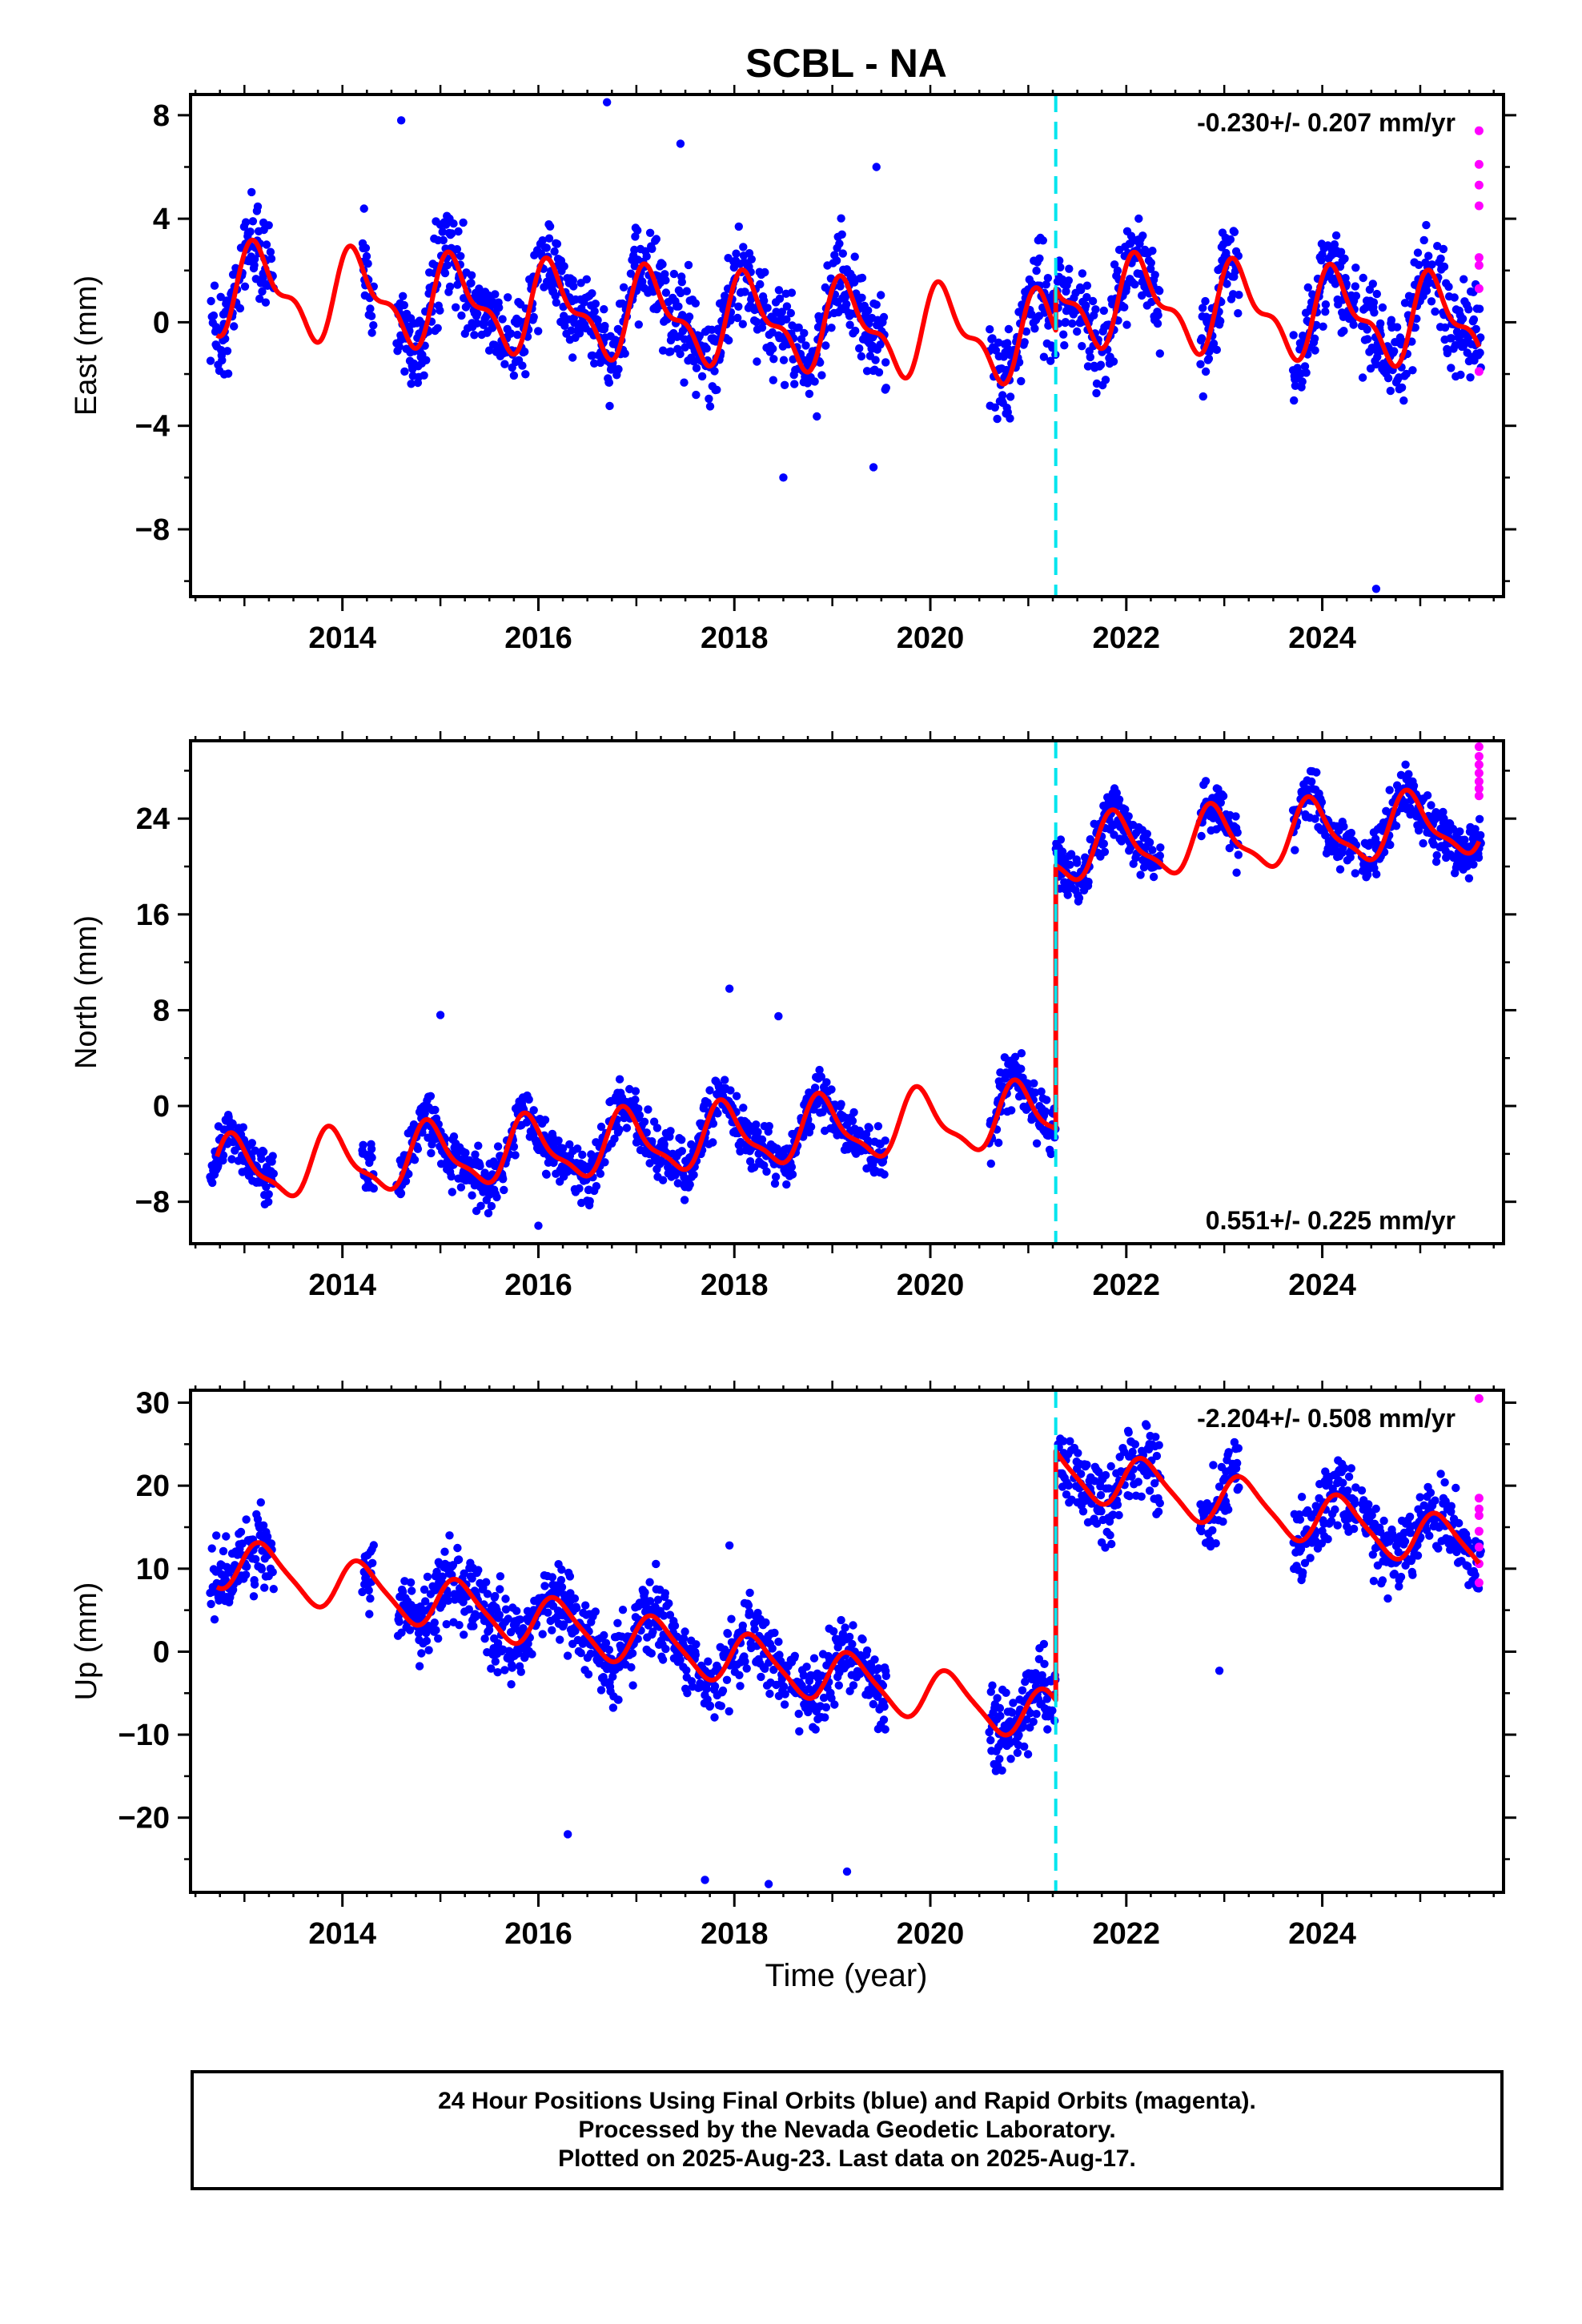 The width and height of the screenshot is (1582, 2324). What do you see at coordinates (1322, 1285) in the screenshot?
I see `x-tick-label: 2024` at bounding box center [1322, 1285].